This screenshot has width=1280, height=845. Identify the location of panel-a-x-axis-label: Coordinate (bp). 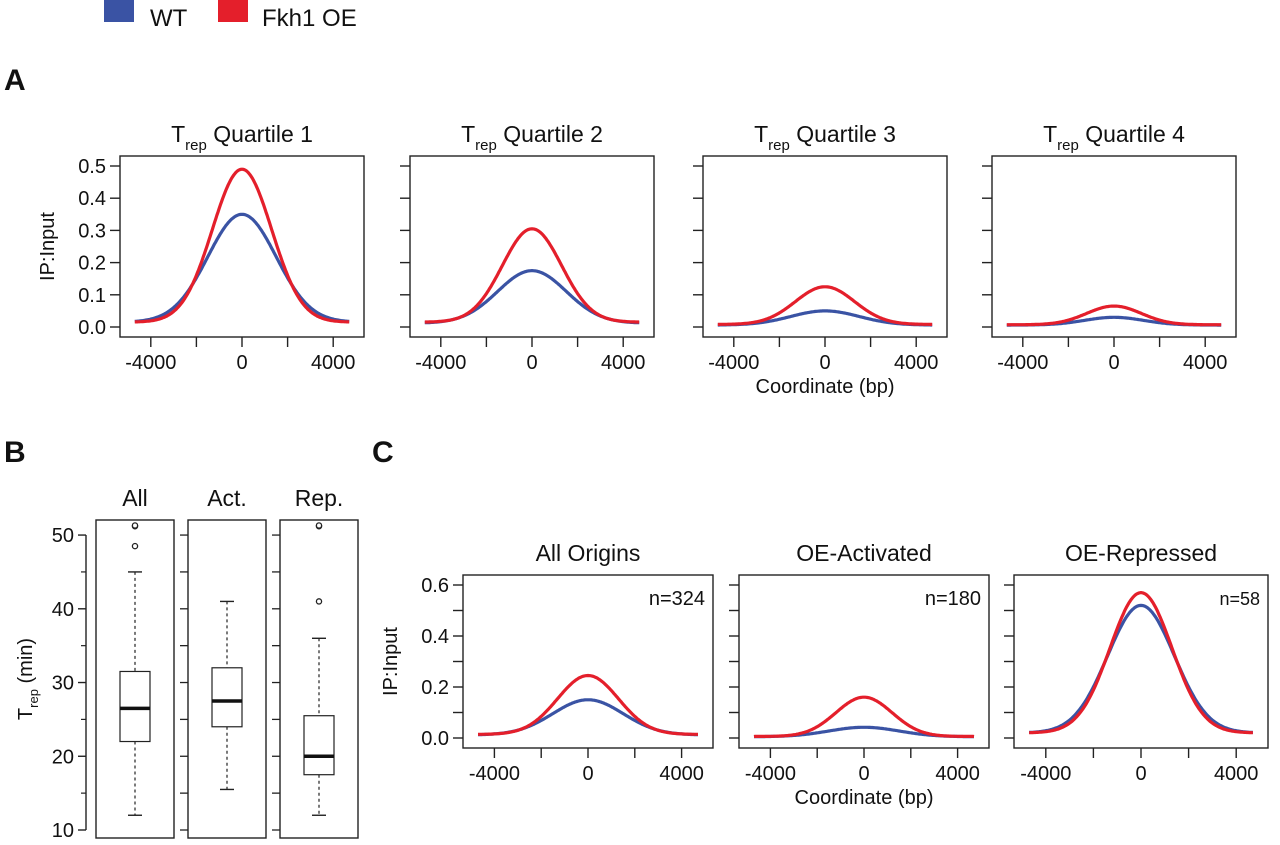
(825, 387).